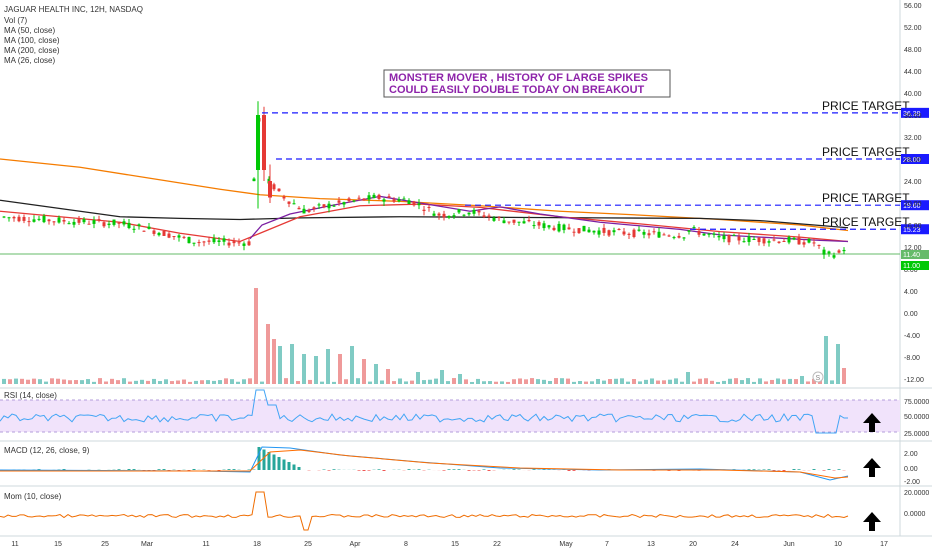 The width and height of the screenshot is (932, 555). What do you see at coordinates (517, 90) in the screenshot?
I see `annotation-line2: COULD EASILY DOUBLE TODAY ON BREAKOUT` at bounding box center [517, 90].